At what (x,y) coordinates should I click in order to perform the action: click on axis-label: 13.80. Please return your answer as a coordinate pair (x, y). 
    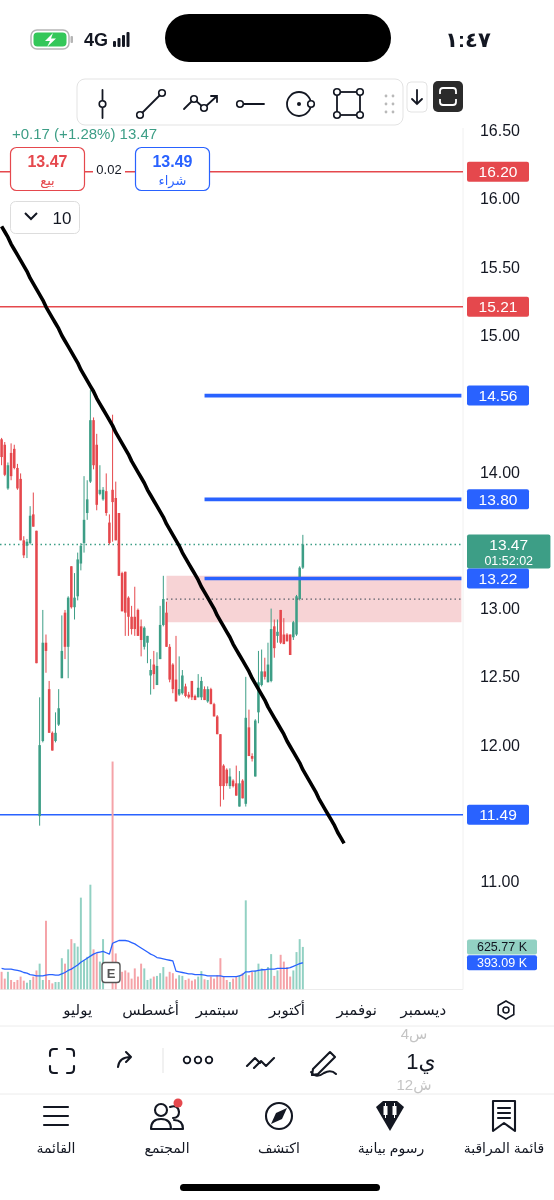
    Looking at the image, I should click on (498, 499).